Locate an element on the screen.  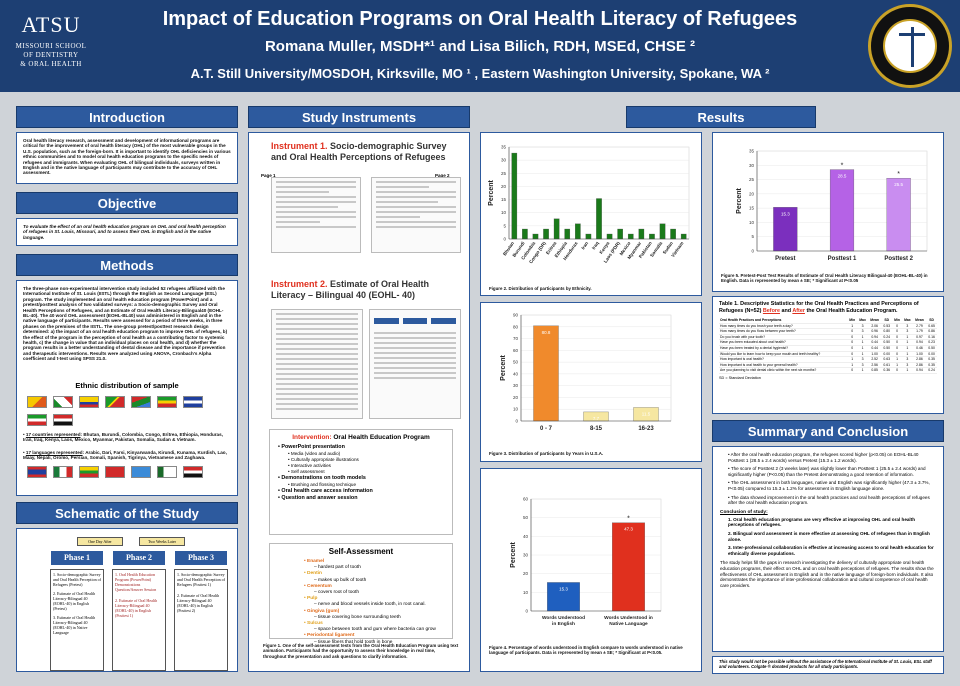
table-cell: 0.36 is located at coordinates (887, 370).